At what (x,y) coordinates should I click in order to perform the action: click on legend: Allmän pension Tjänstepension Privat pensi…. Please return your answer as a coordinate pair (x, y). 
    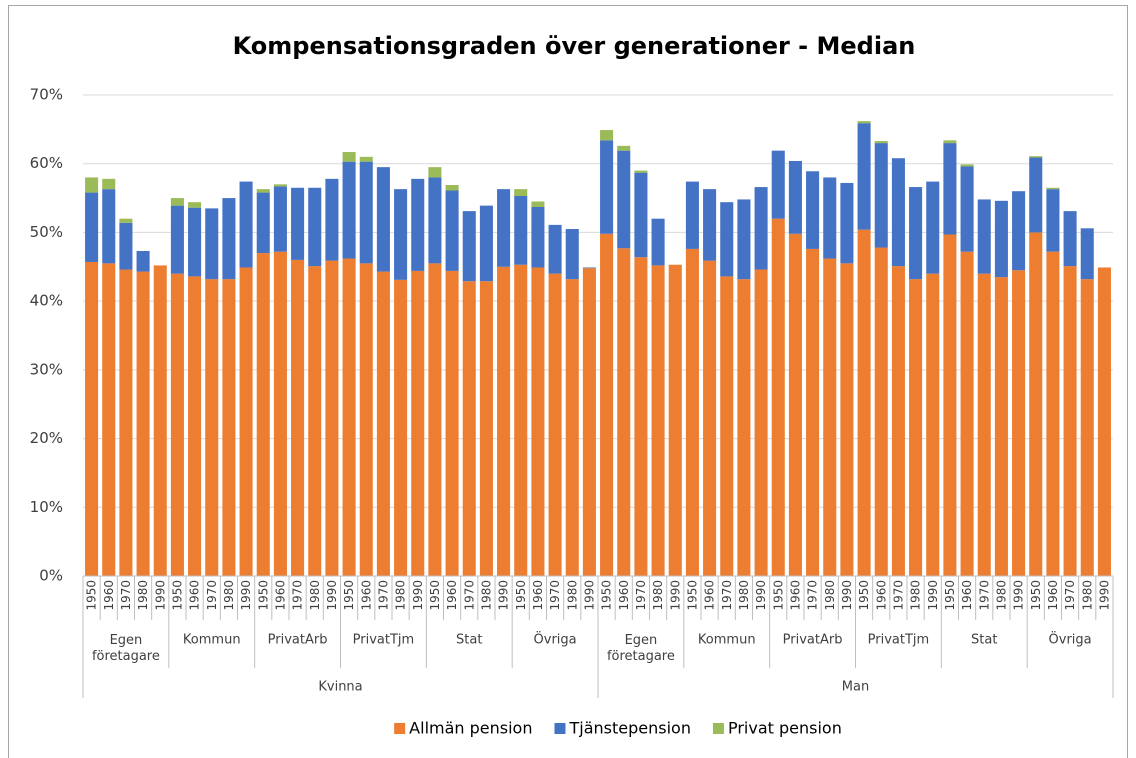
    Looking at the image, I should click on (618, 728).